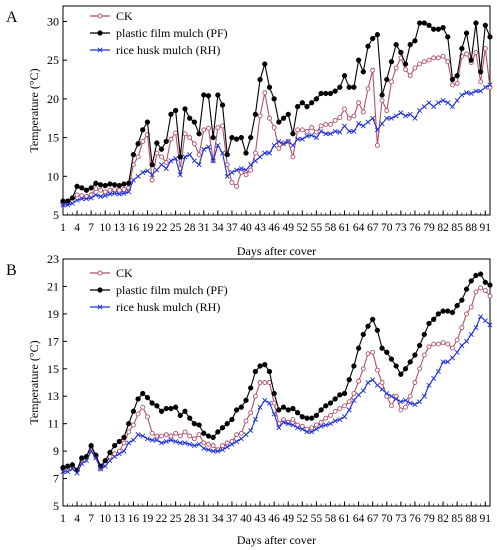 This screenshot has width=497, height=550. Describe the element at coordinates (105, 519) in the screenshot. I see `panel-1-xtick-label-3: 10` at that location.